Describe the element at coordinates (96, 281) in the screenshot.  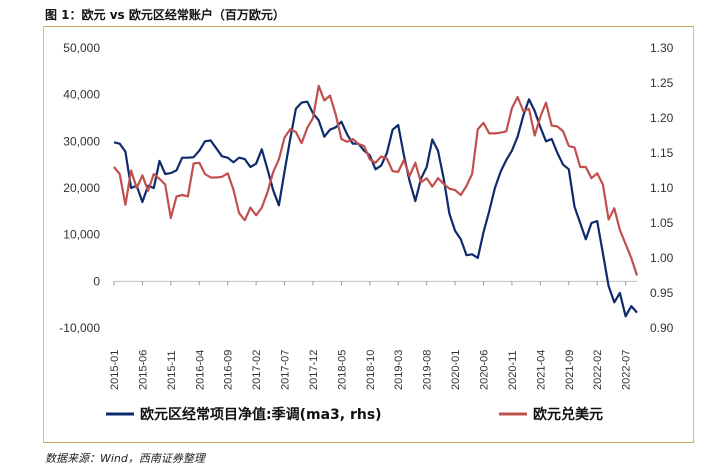
I see `y-left-tick-label: 0` at that location.